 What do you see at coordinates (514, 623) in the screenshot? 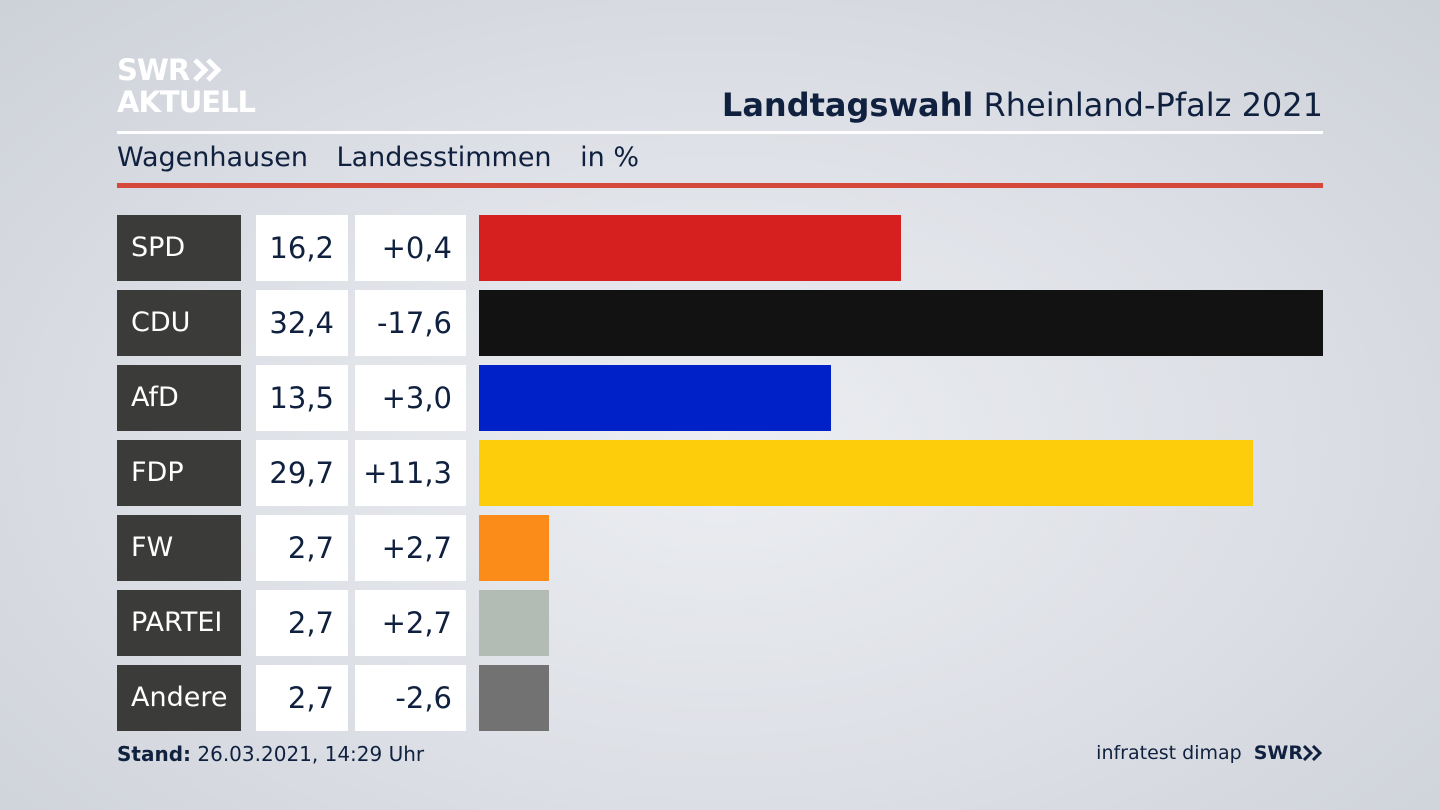
I see `bar-partei` at bounding box center [514, 623].